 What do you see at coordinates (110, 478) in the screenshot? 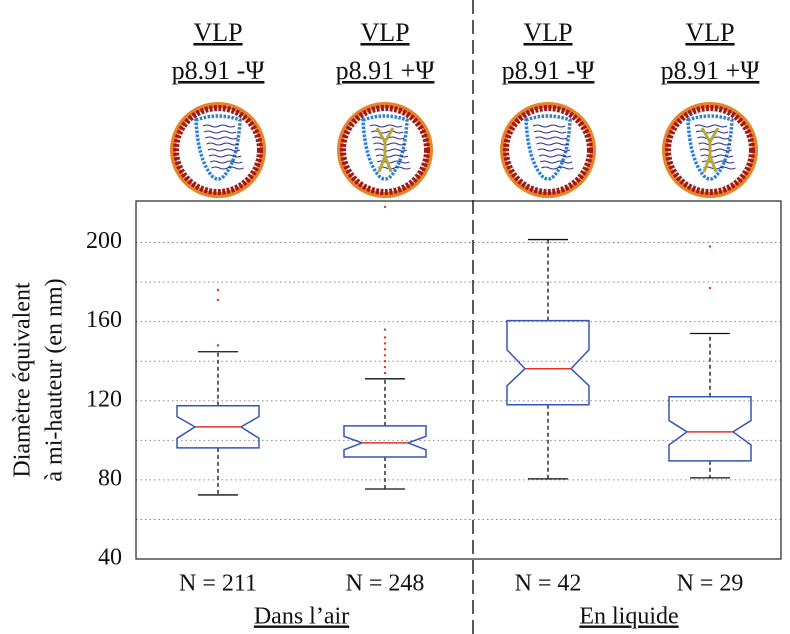
I see `y-tick-label: 80` at bounding box center [110, 478].